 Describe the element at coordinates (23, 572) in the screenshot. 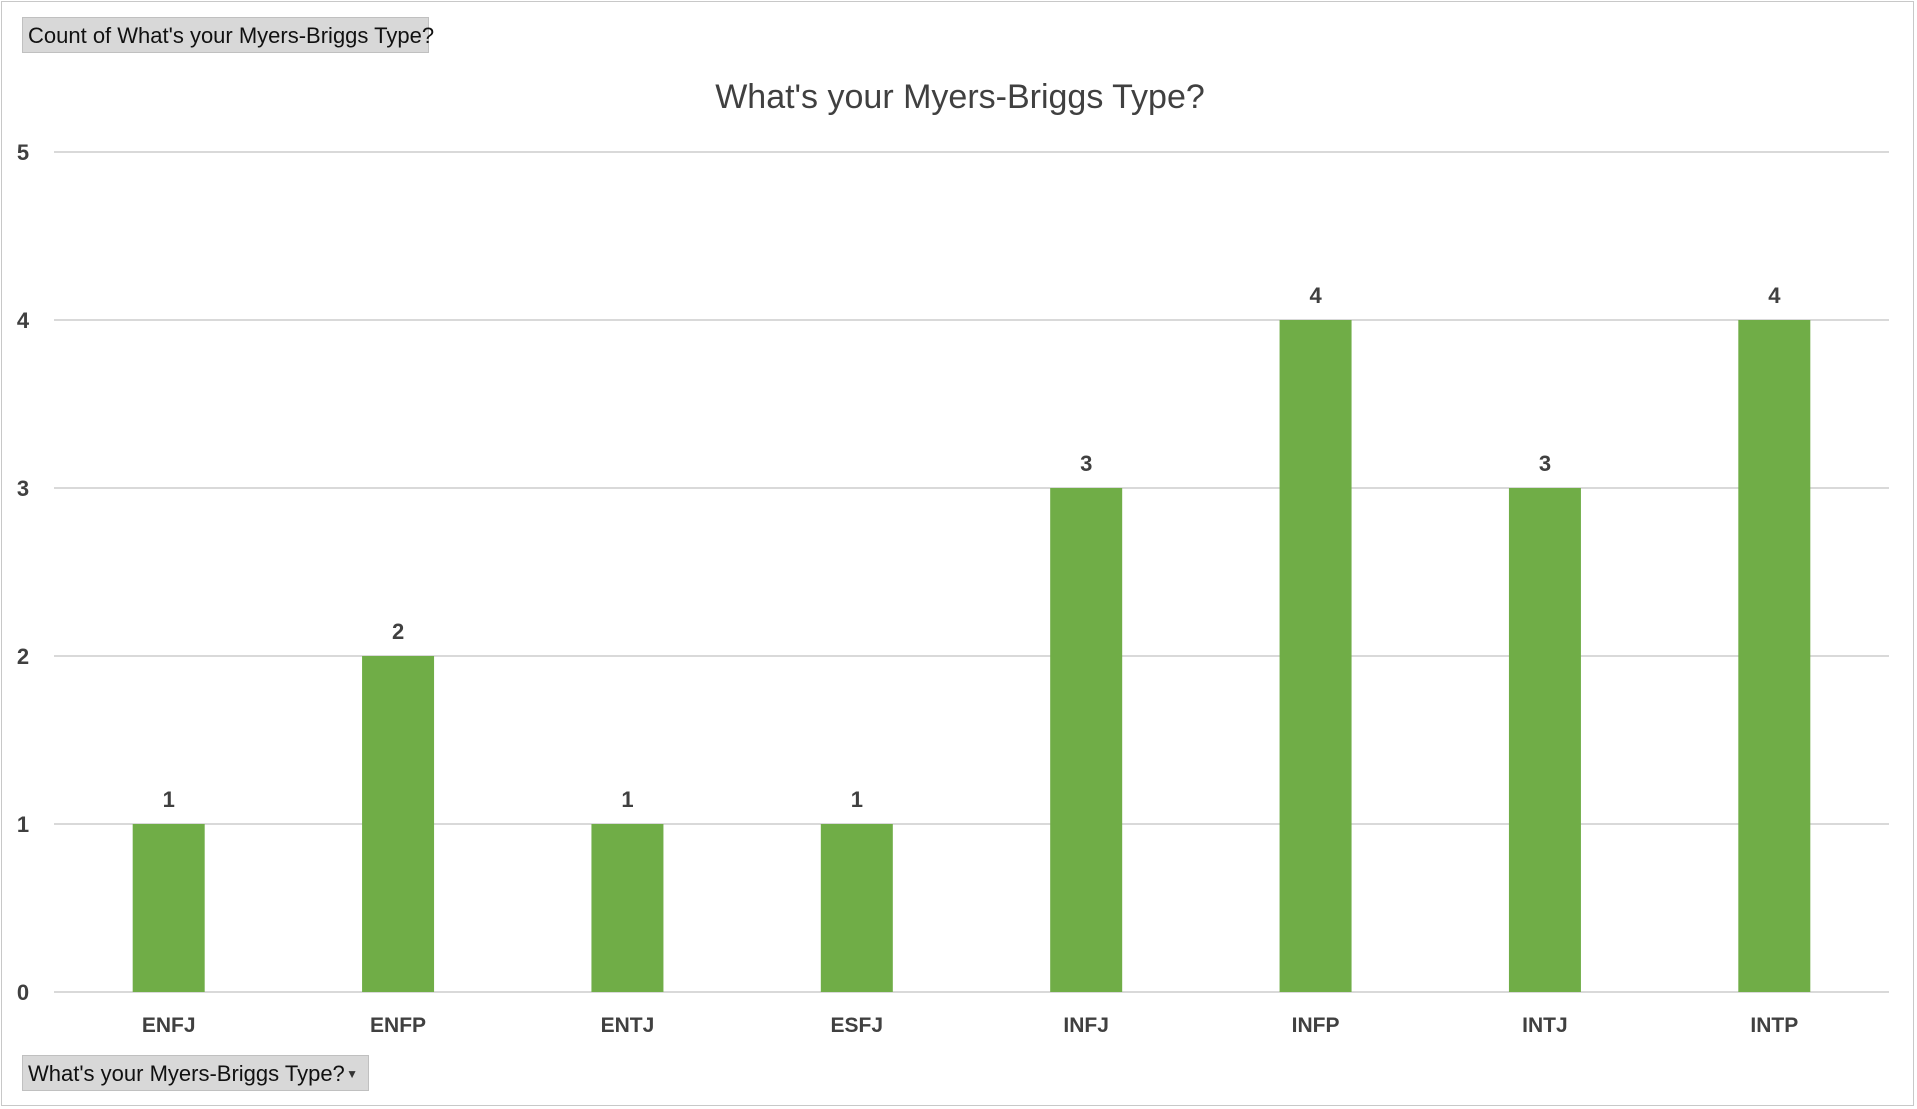

I see `y-axis: 0 1 2 3 4 5` at that location.